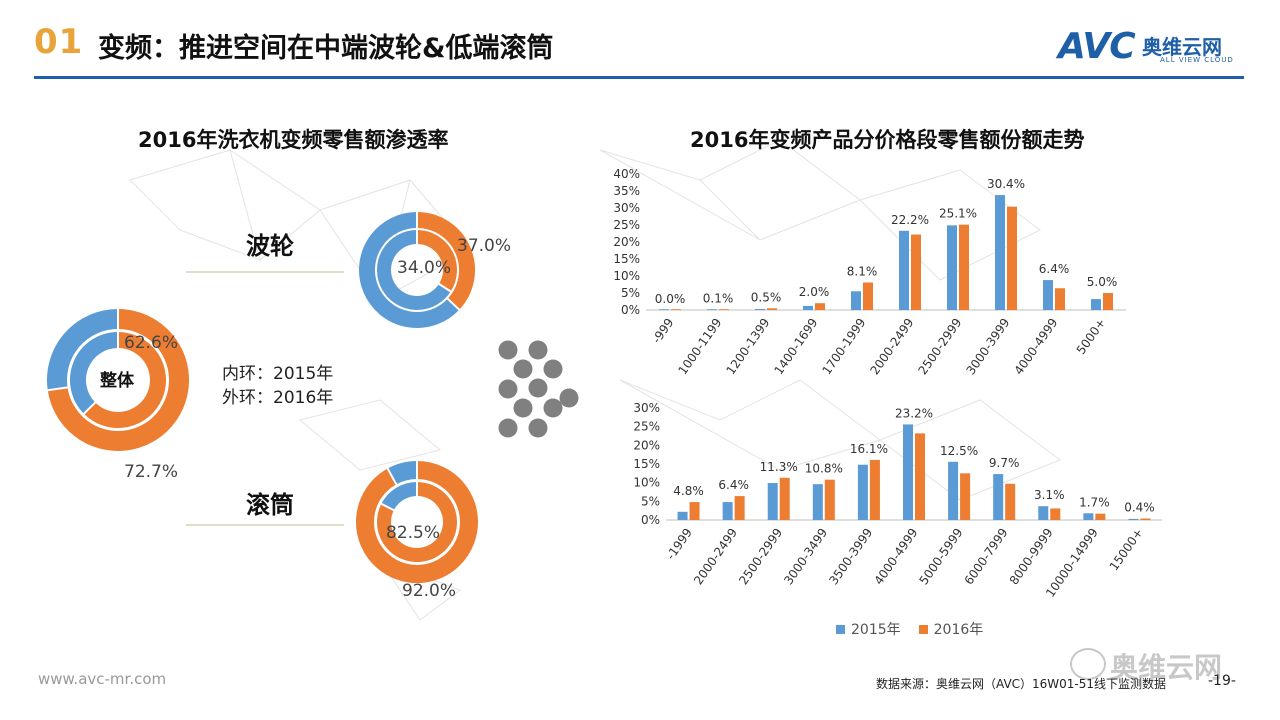  Describe the element at coordinates (429, 591) in the screenshot. I see `drum-outer-value: 92.0%` at that location.